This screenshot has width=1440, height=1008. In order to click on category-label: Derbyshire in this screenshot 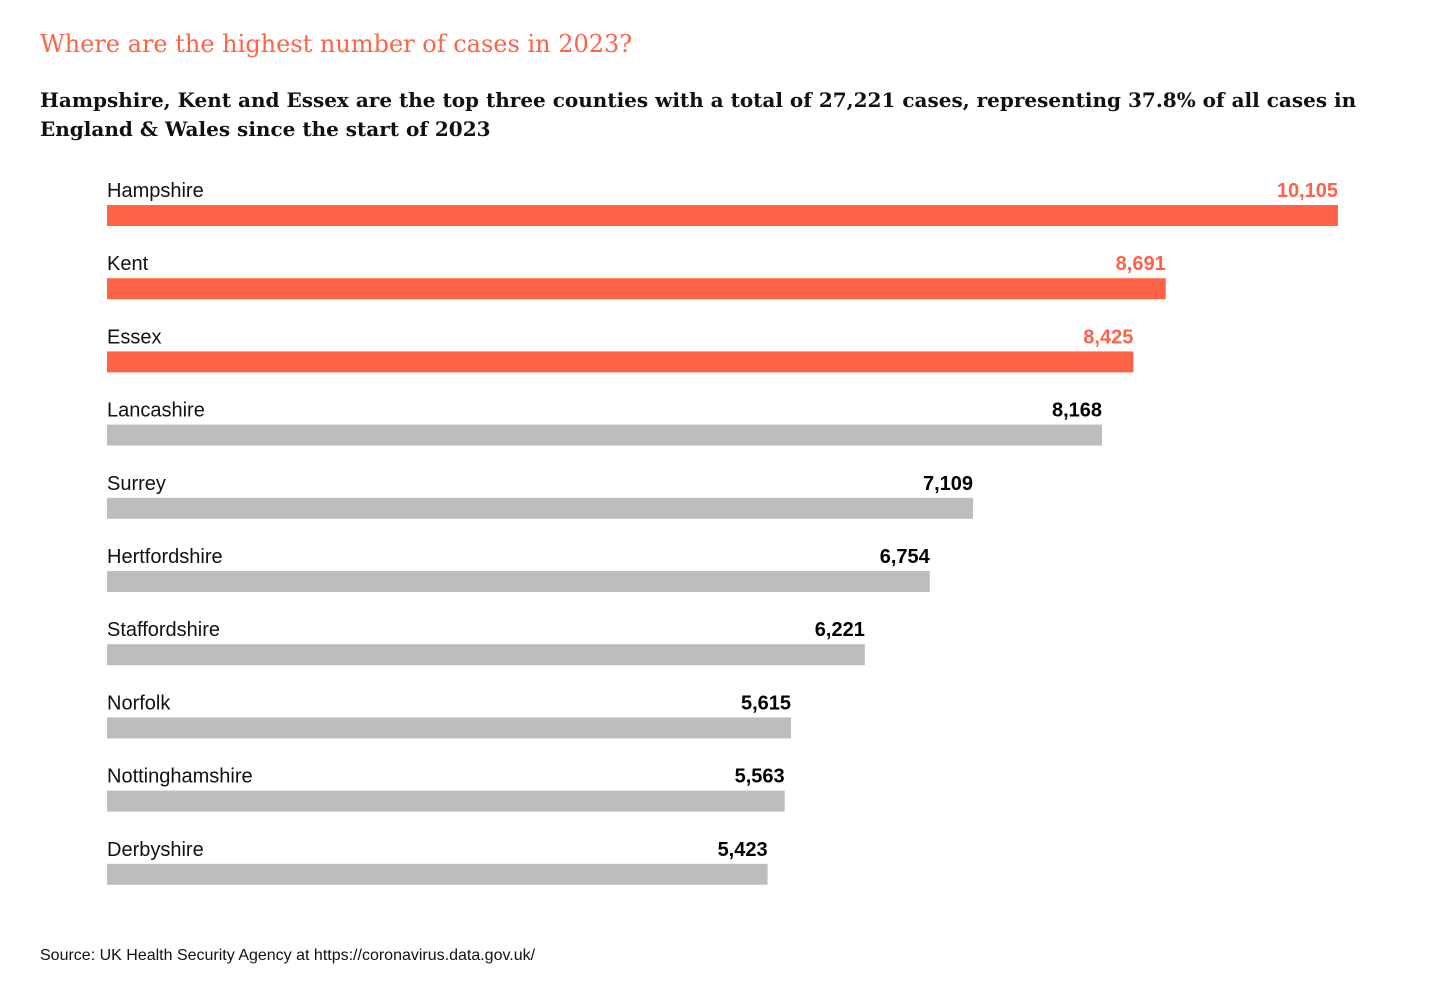, I will do `click(155, 850)`.